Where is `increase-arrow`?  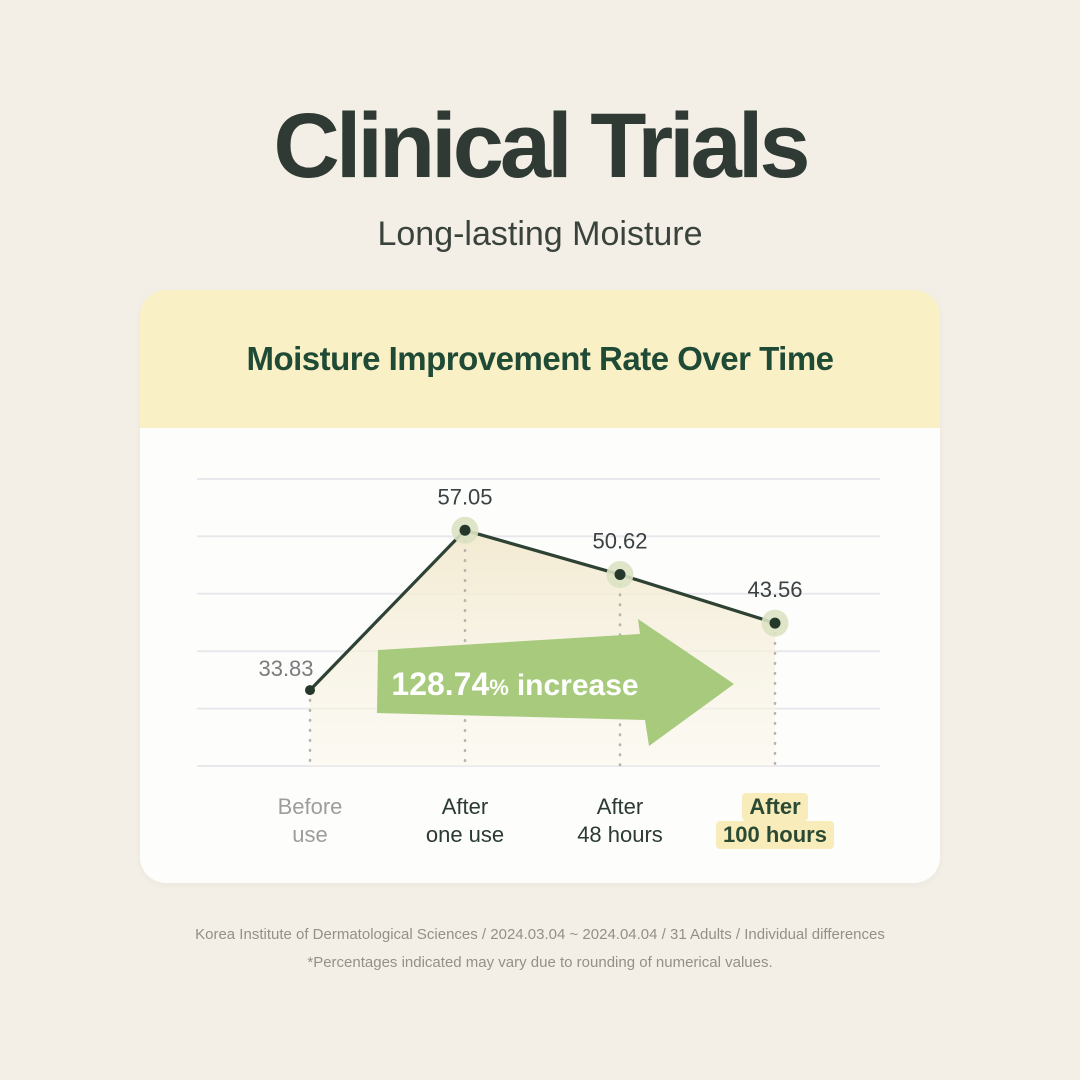 increase-arrow is located at coordinates (555, 682).